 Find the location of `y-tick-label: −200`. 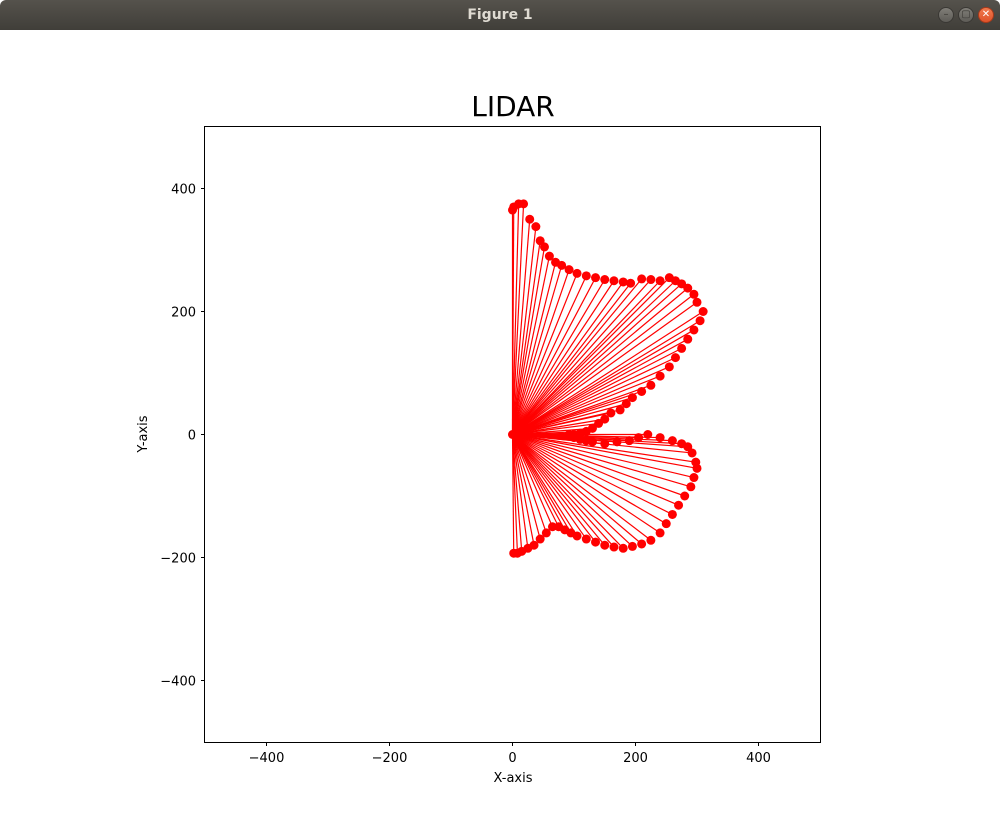

y-tick-label: −200 is located at coordinates (178, 559).